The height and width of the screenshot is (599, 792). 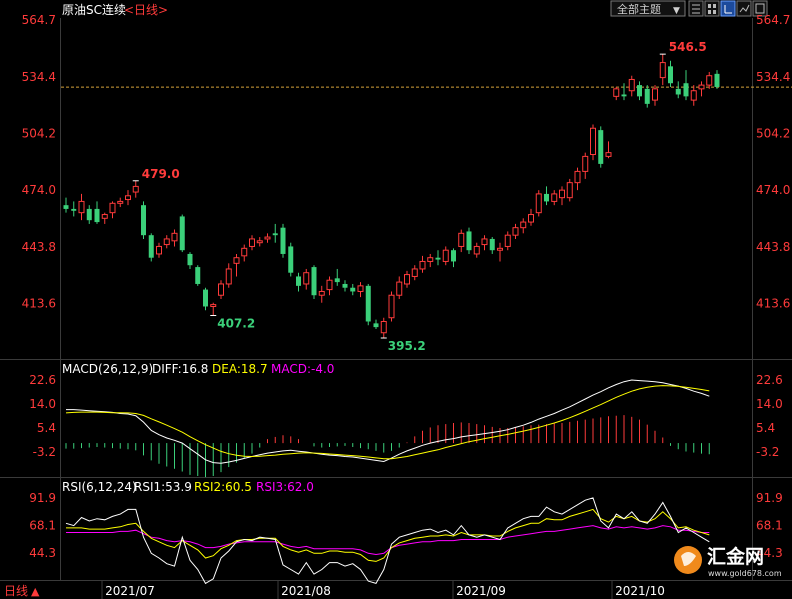 What do you see at coordinates (94, 9) in the screenshot?
I see `instrument-title: 原油SC连续` at bounding box center [94, 9].